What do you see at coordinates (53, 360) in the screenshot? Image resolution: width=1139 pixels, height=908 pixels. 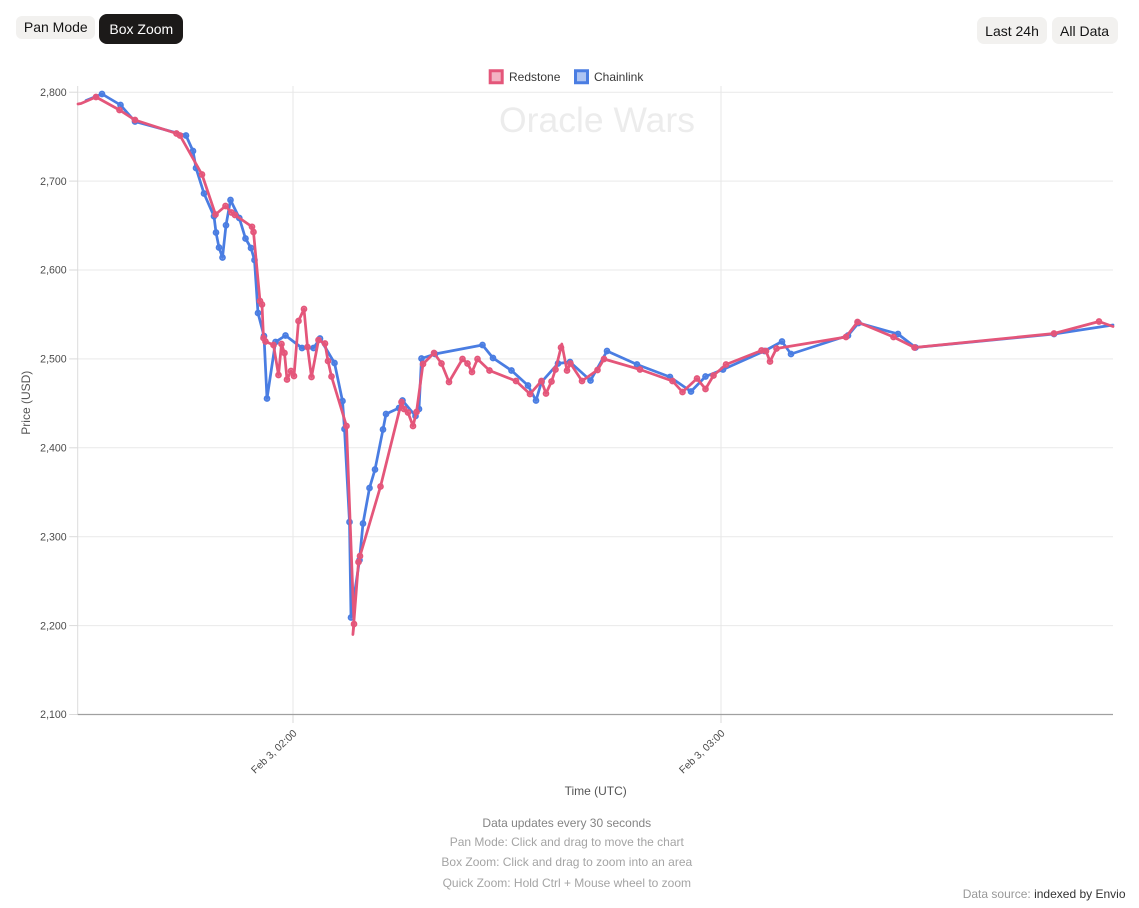 I see `svg-text: 2,500` at bounding box center [53, 360].